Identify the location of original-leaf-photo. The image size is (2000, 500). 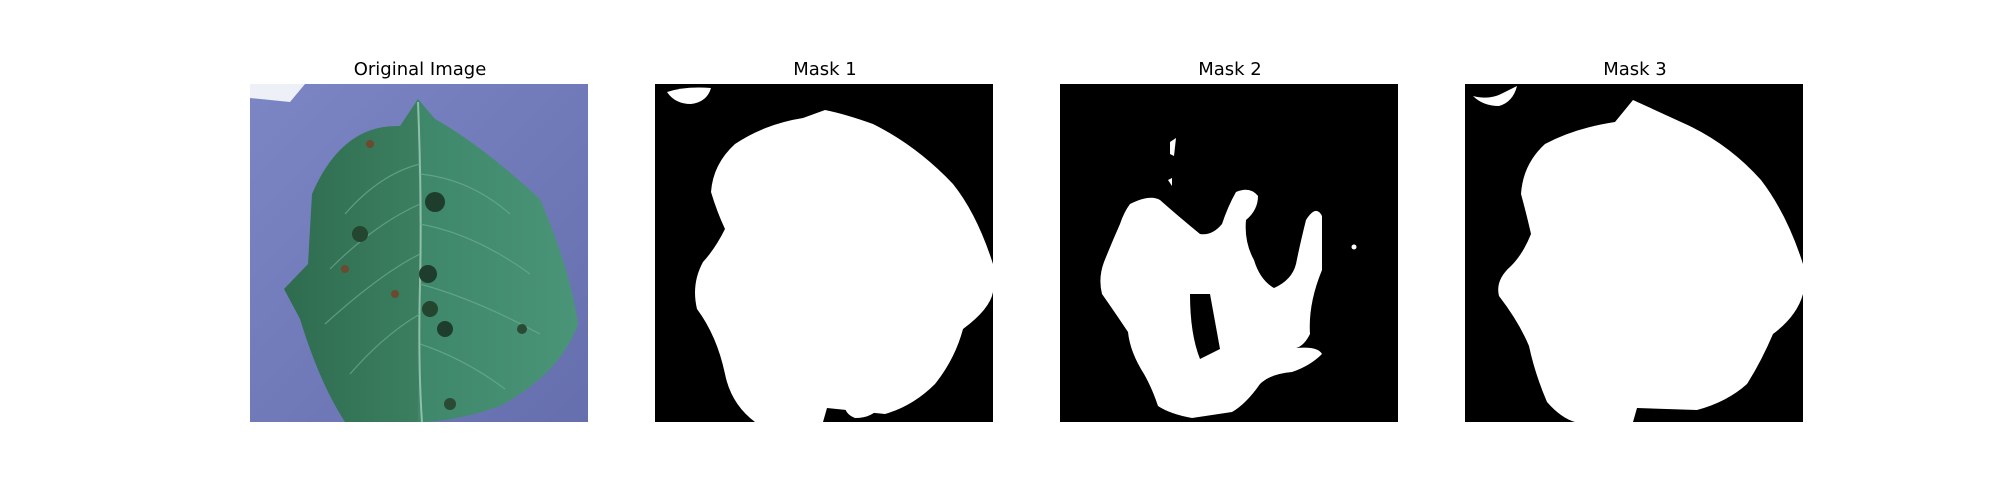
(419, 253).